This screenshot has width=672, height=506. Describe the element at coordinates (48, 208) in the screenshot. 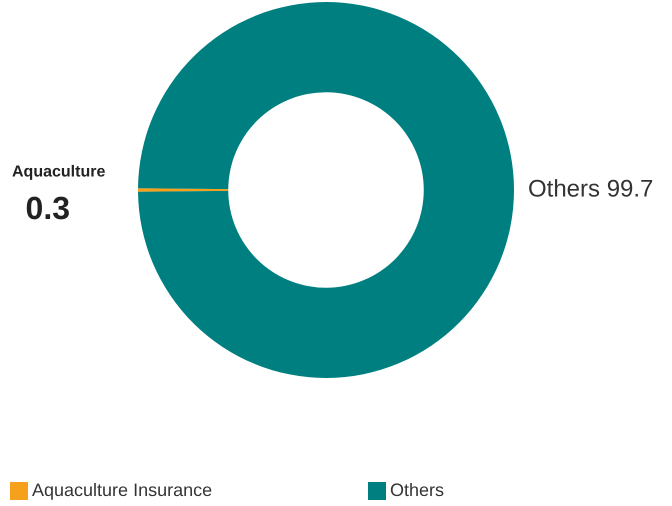

I see `data-label: 0.3` at that location.